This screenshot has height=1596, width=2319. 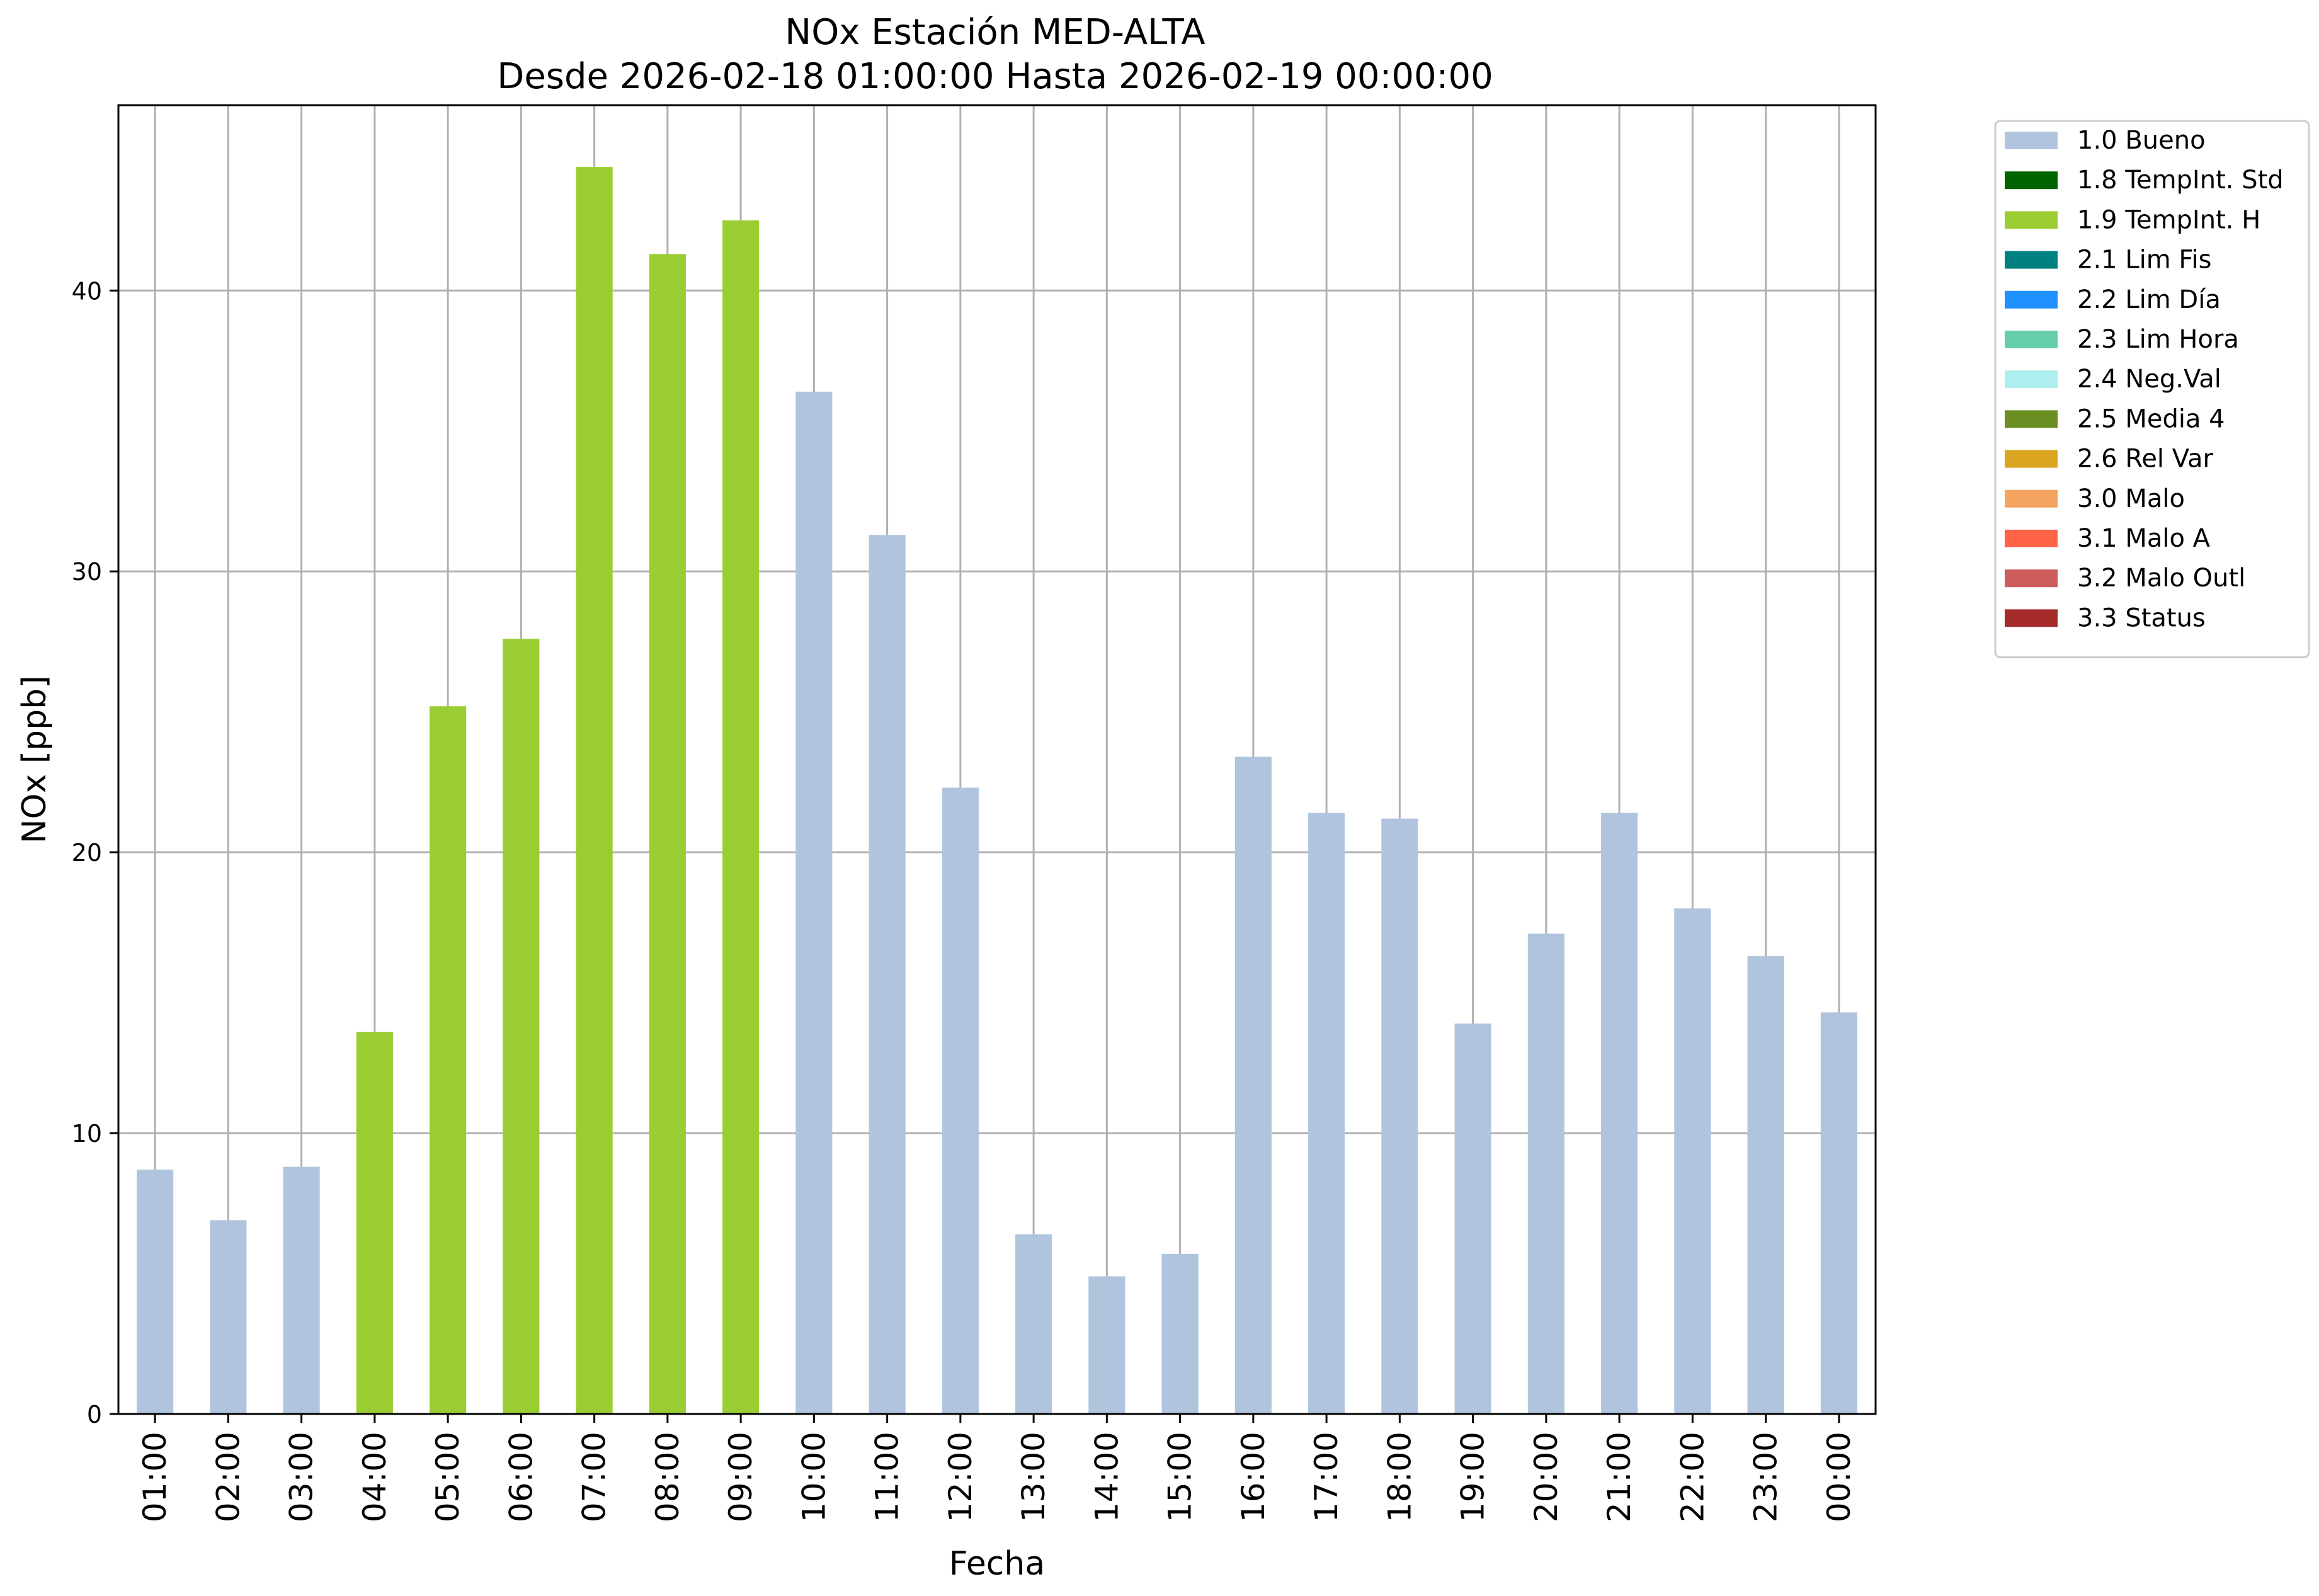 What do you see at coordinates (1839, 1477) in the screenshot?
I see `x-tick-label: 00:00` at bounding box center [1839, 1477].